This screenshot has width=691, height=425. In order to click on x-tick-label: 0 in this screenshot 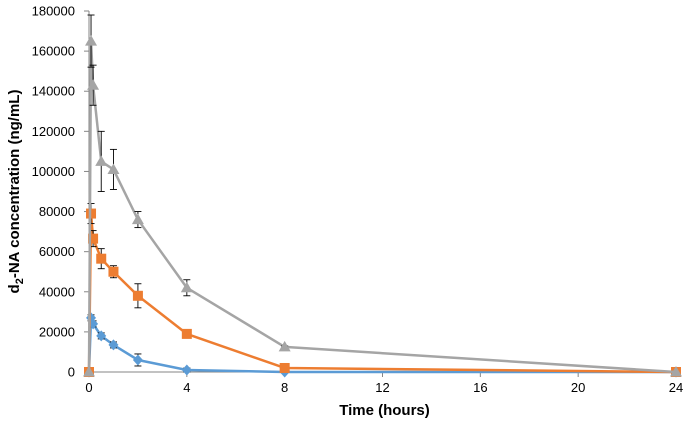, I will do `click(88, 387)`.